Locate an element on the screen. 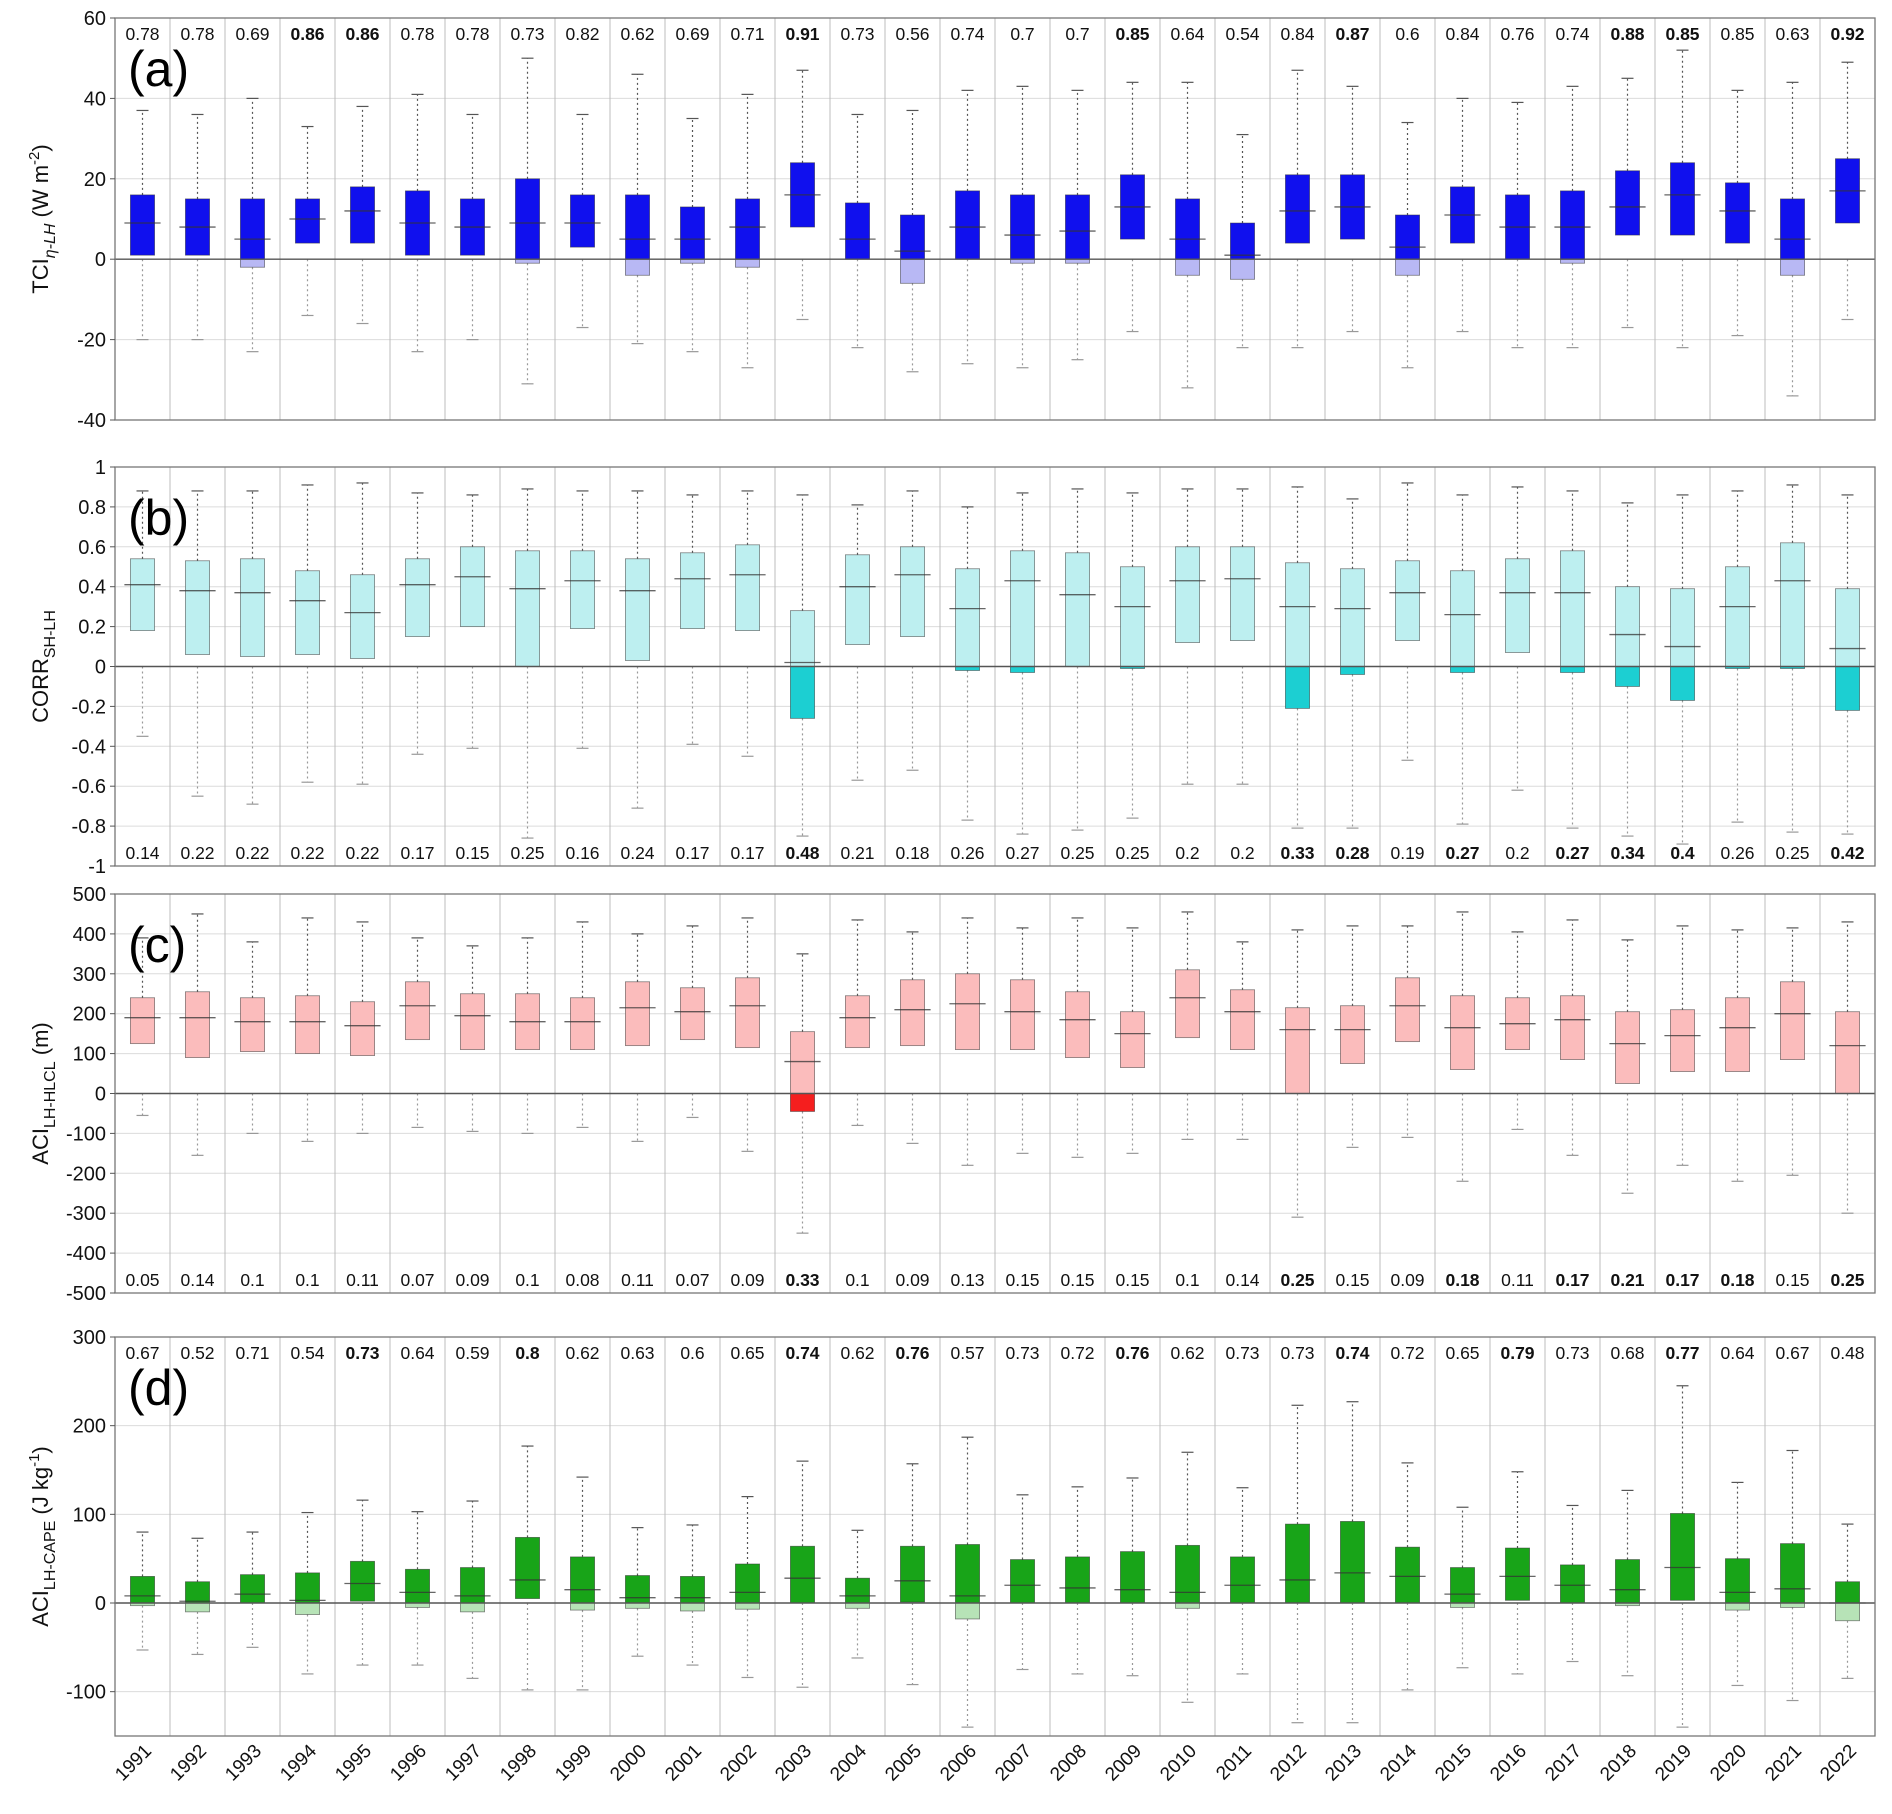 Image resolution: width=1892 pixels, height=1814 pixels. x-tick-label: 1992 is located at coordinates (188, 1763).